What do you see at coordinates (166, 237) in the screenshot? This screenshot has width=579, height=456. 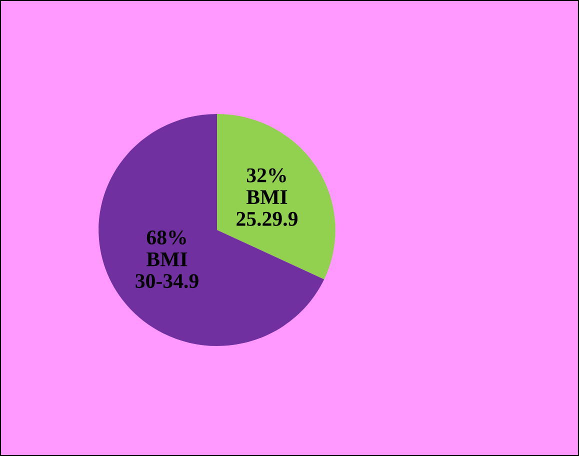 I see `data-label: 68%` at bounding box center [166, 237].